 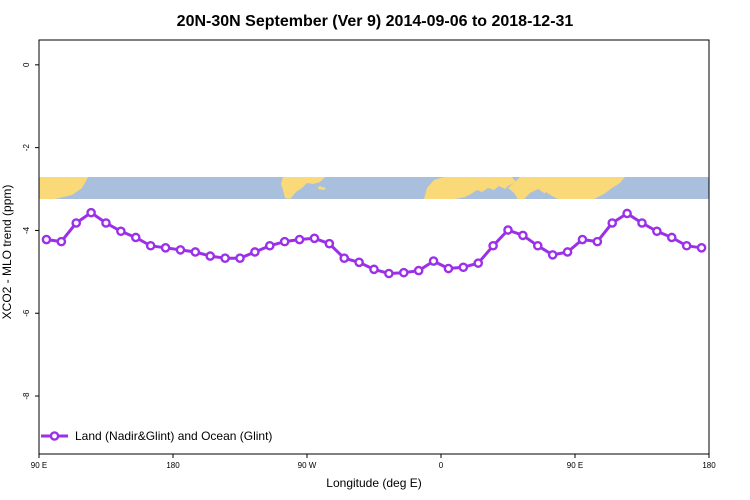 I want to click on y-tick-label: -6, so click(x=26, y=313).